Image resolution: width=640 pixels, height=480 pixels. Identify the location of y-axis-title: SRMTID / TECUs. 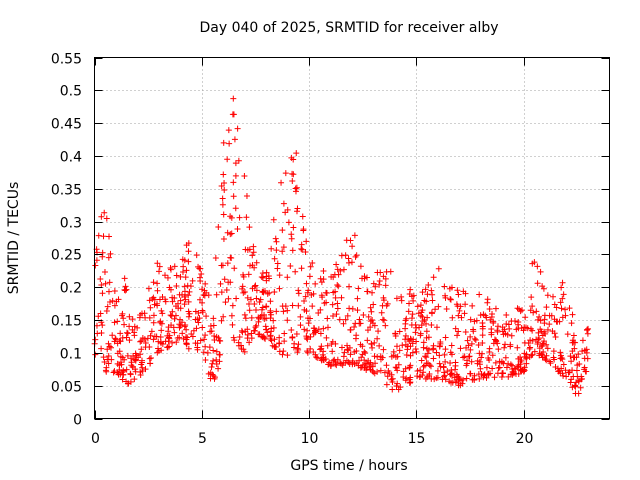
(14, 238).